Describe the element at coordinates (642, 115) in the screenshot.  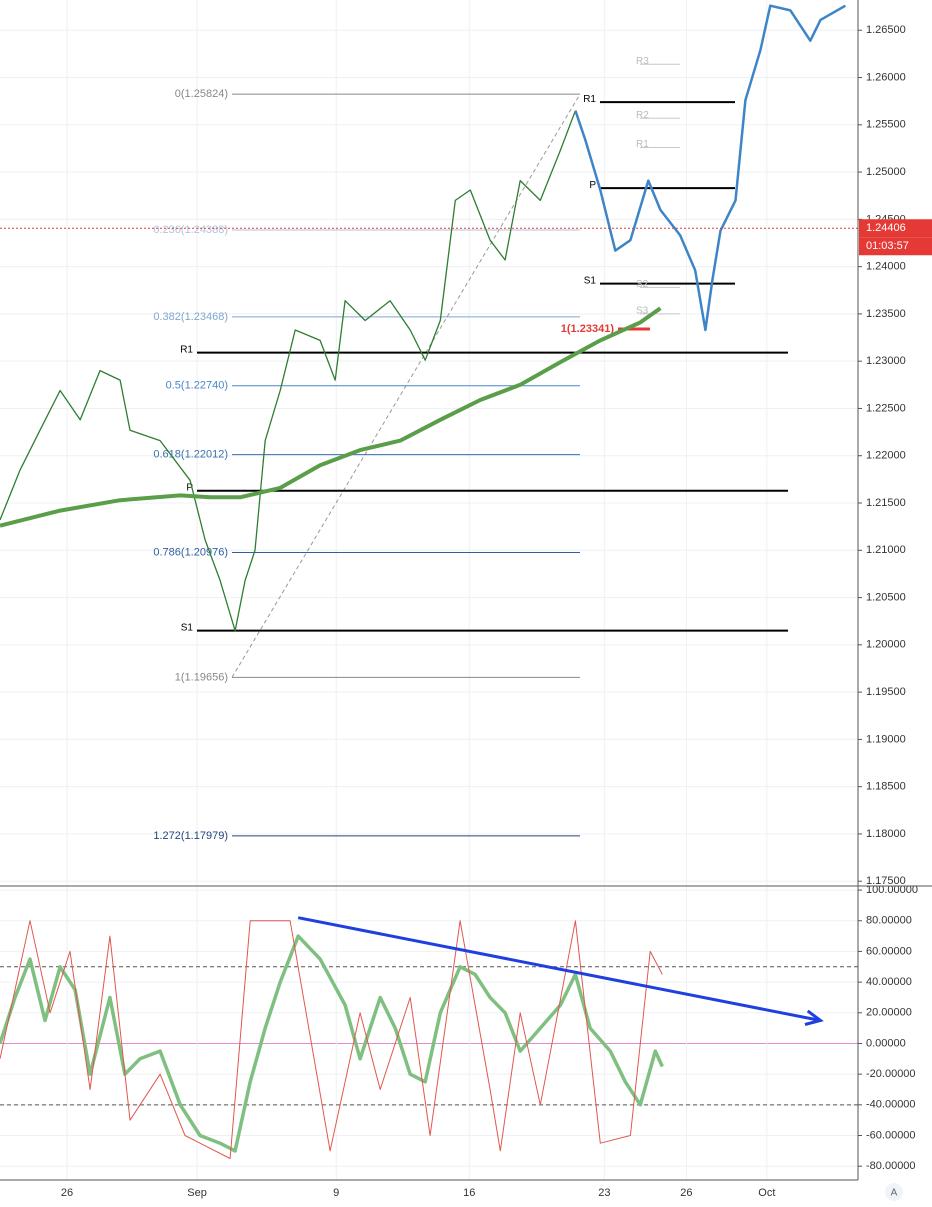
I see `pivot-label: R2` at that location.